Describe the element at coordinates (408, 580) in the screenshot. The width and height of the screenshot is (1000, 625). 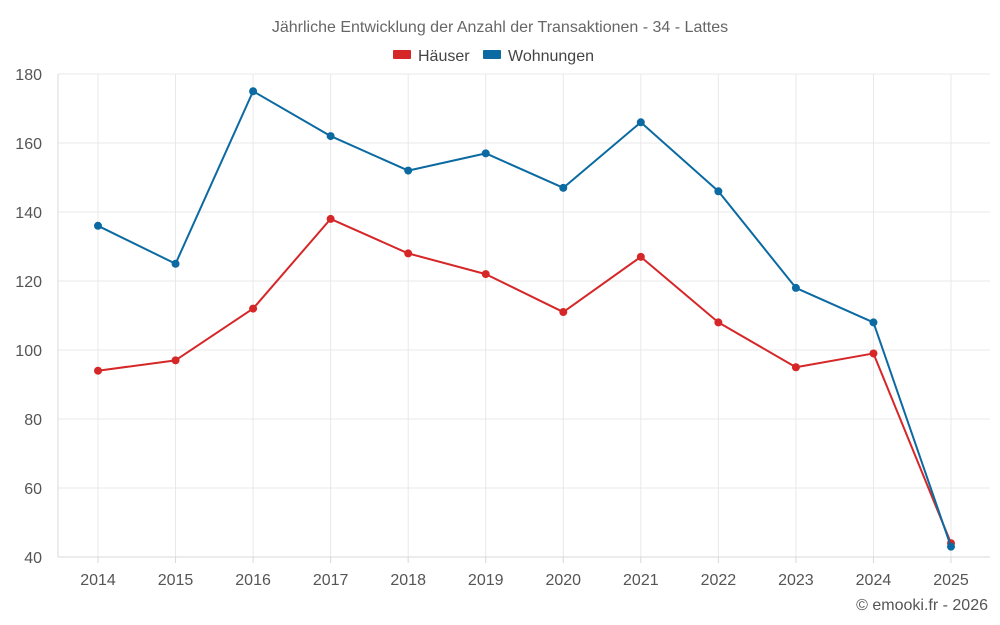
I see `x-tick-label: 2018` at that location.